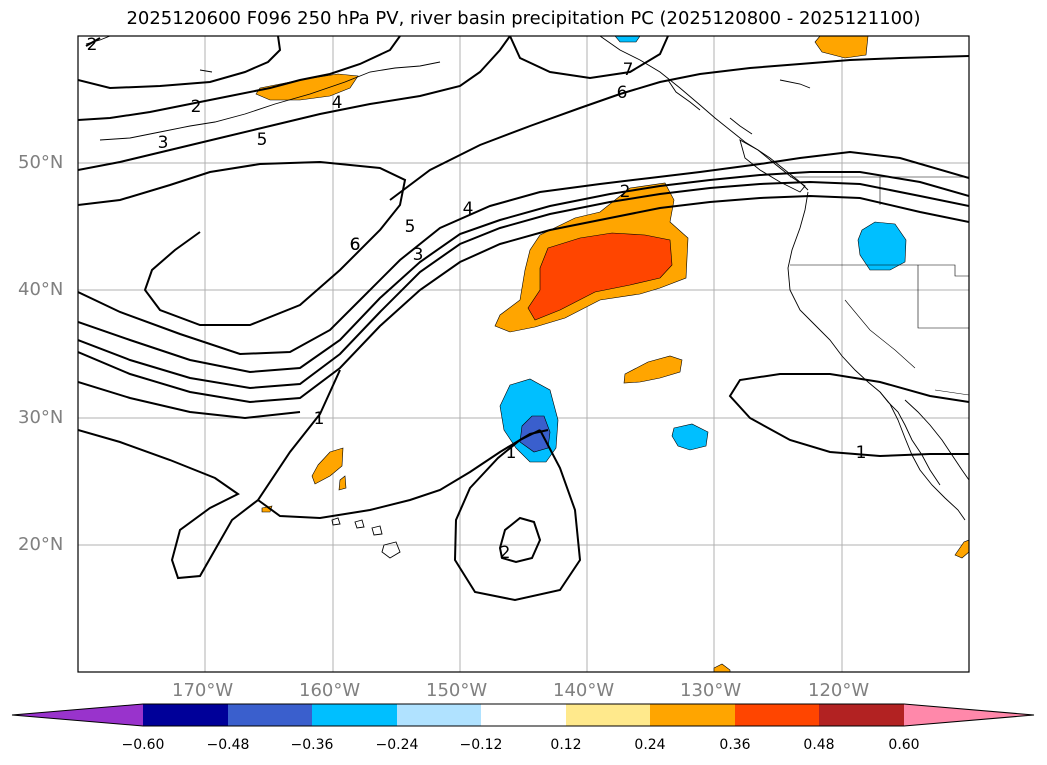  I want to click on shade-positive-se, so click(961, 549).